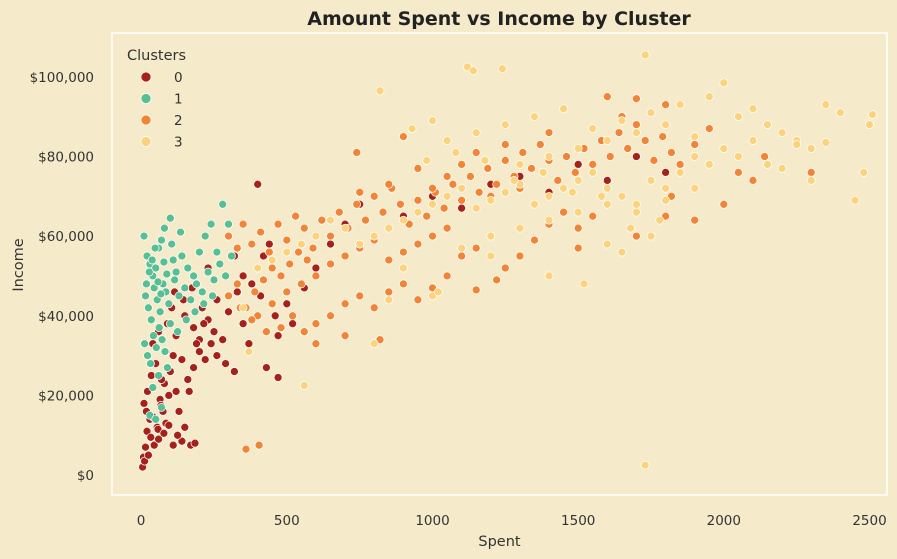  What do you see at coordinates (287, 521) in the screenshot?
I see `x-tick-label: 500` at bounding box center [287, 521].